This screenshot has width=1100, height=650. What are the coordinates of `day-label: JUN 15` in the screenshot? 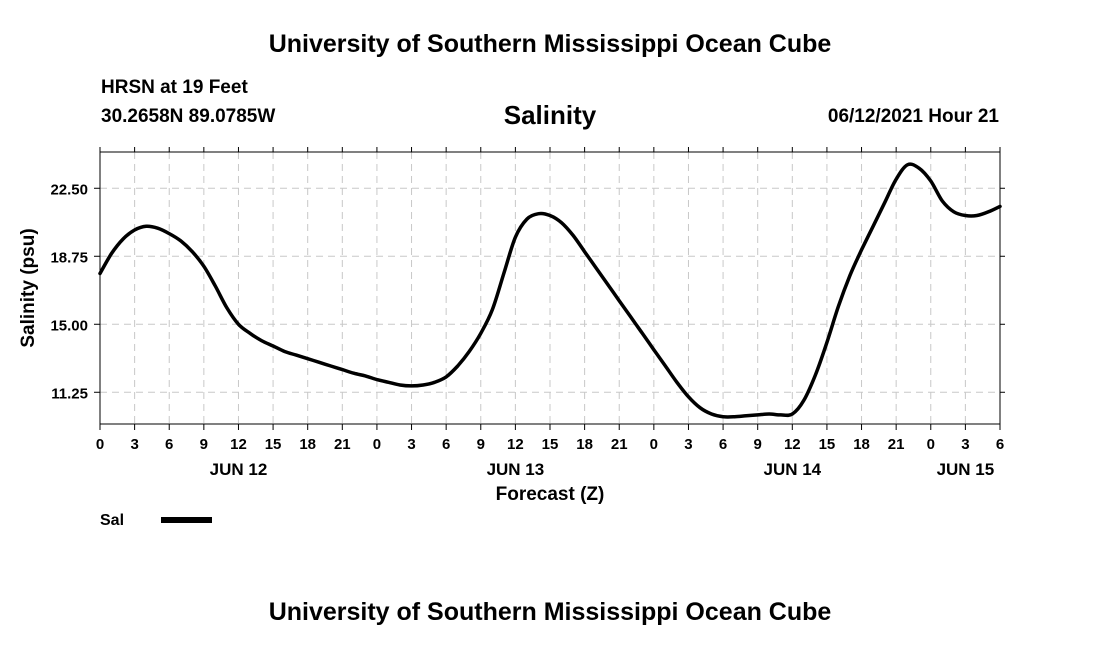 It's located at (966, 469).